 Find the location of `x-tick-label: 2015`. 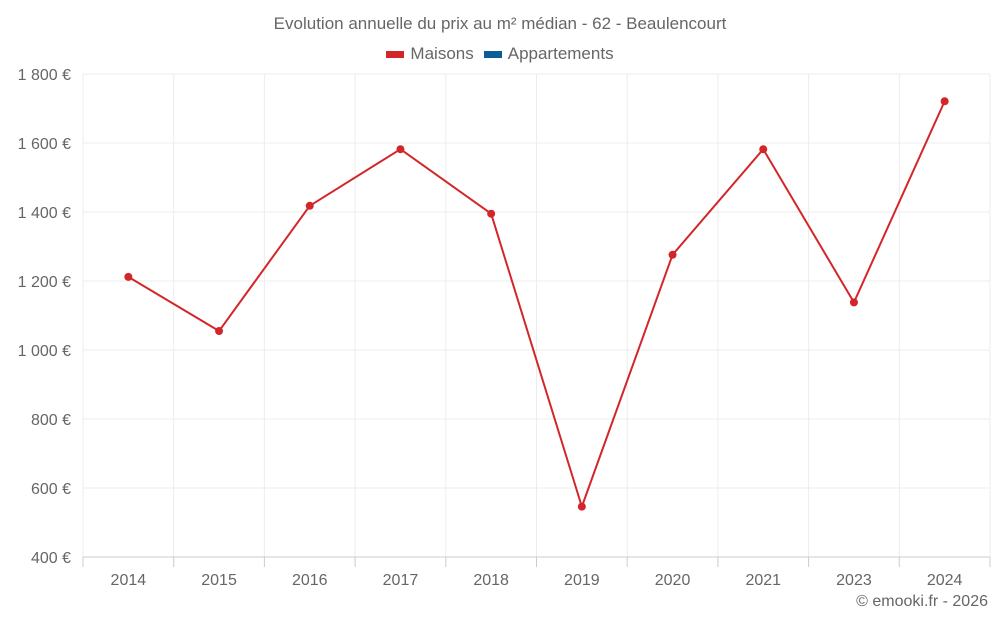

x-tick-label: 2015 is located at coordinates (219, 580).